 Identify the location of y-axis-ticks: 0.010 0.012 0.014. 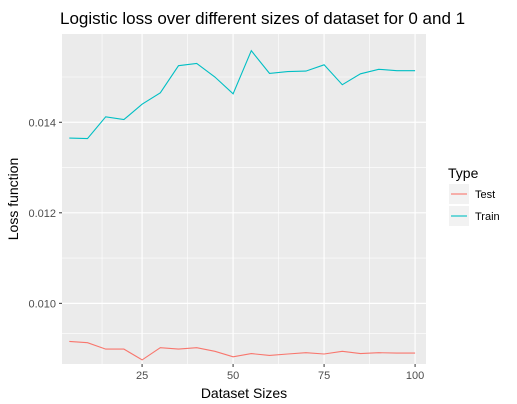
(45, 213).